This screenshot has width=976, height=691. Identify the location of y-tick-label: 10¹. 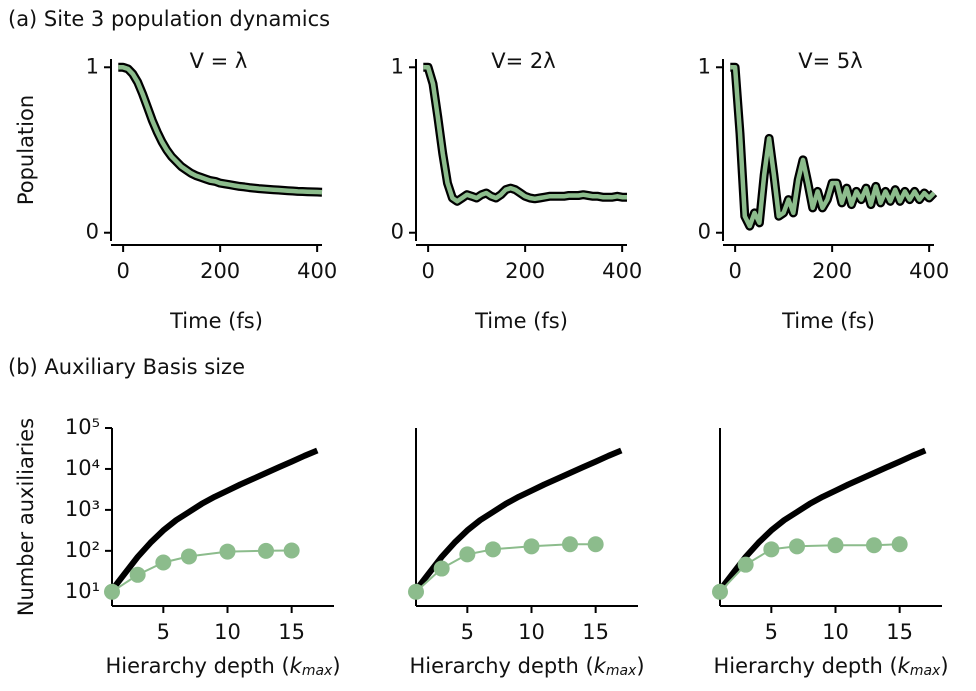
(82, 591).